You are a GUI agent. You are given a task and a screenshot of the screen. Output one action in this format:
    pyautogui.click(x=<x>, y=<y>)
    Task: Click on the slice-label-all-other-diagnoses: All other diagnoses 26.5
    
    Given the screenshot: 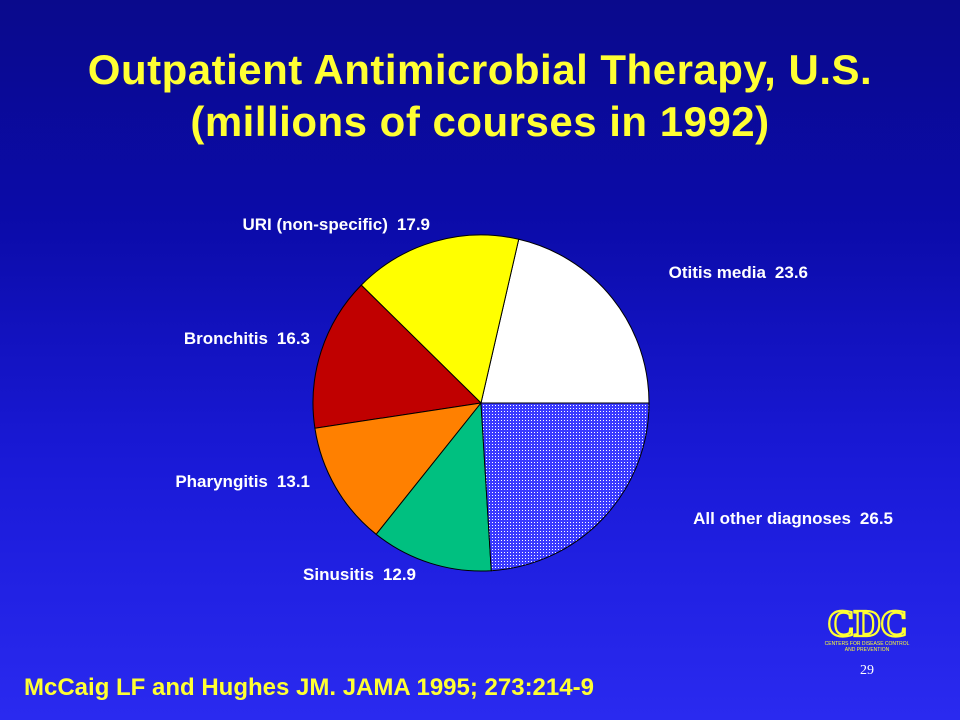 What is the action you would take?
    pyautogui.click(x=793, y=518)
    